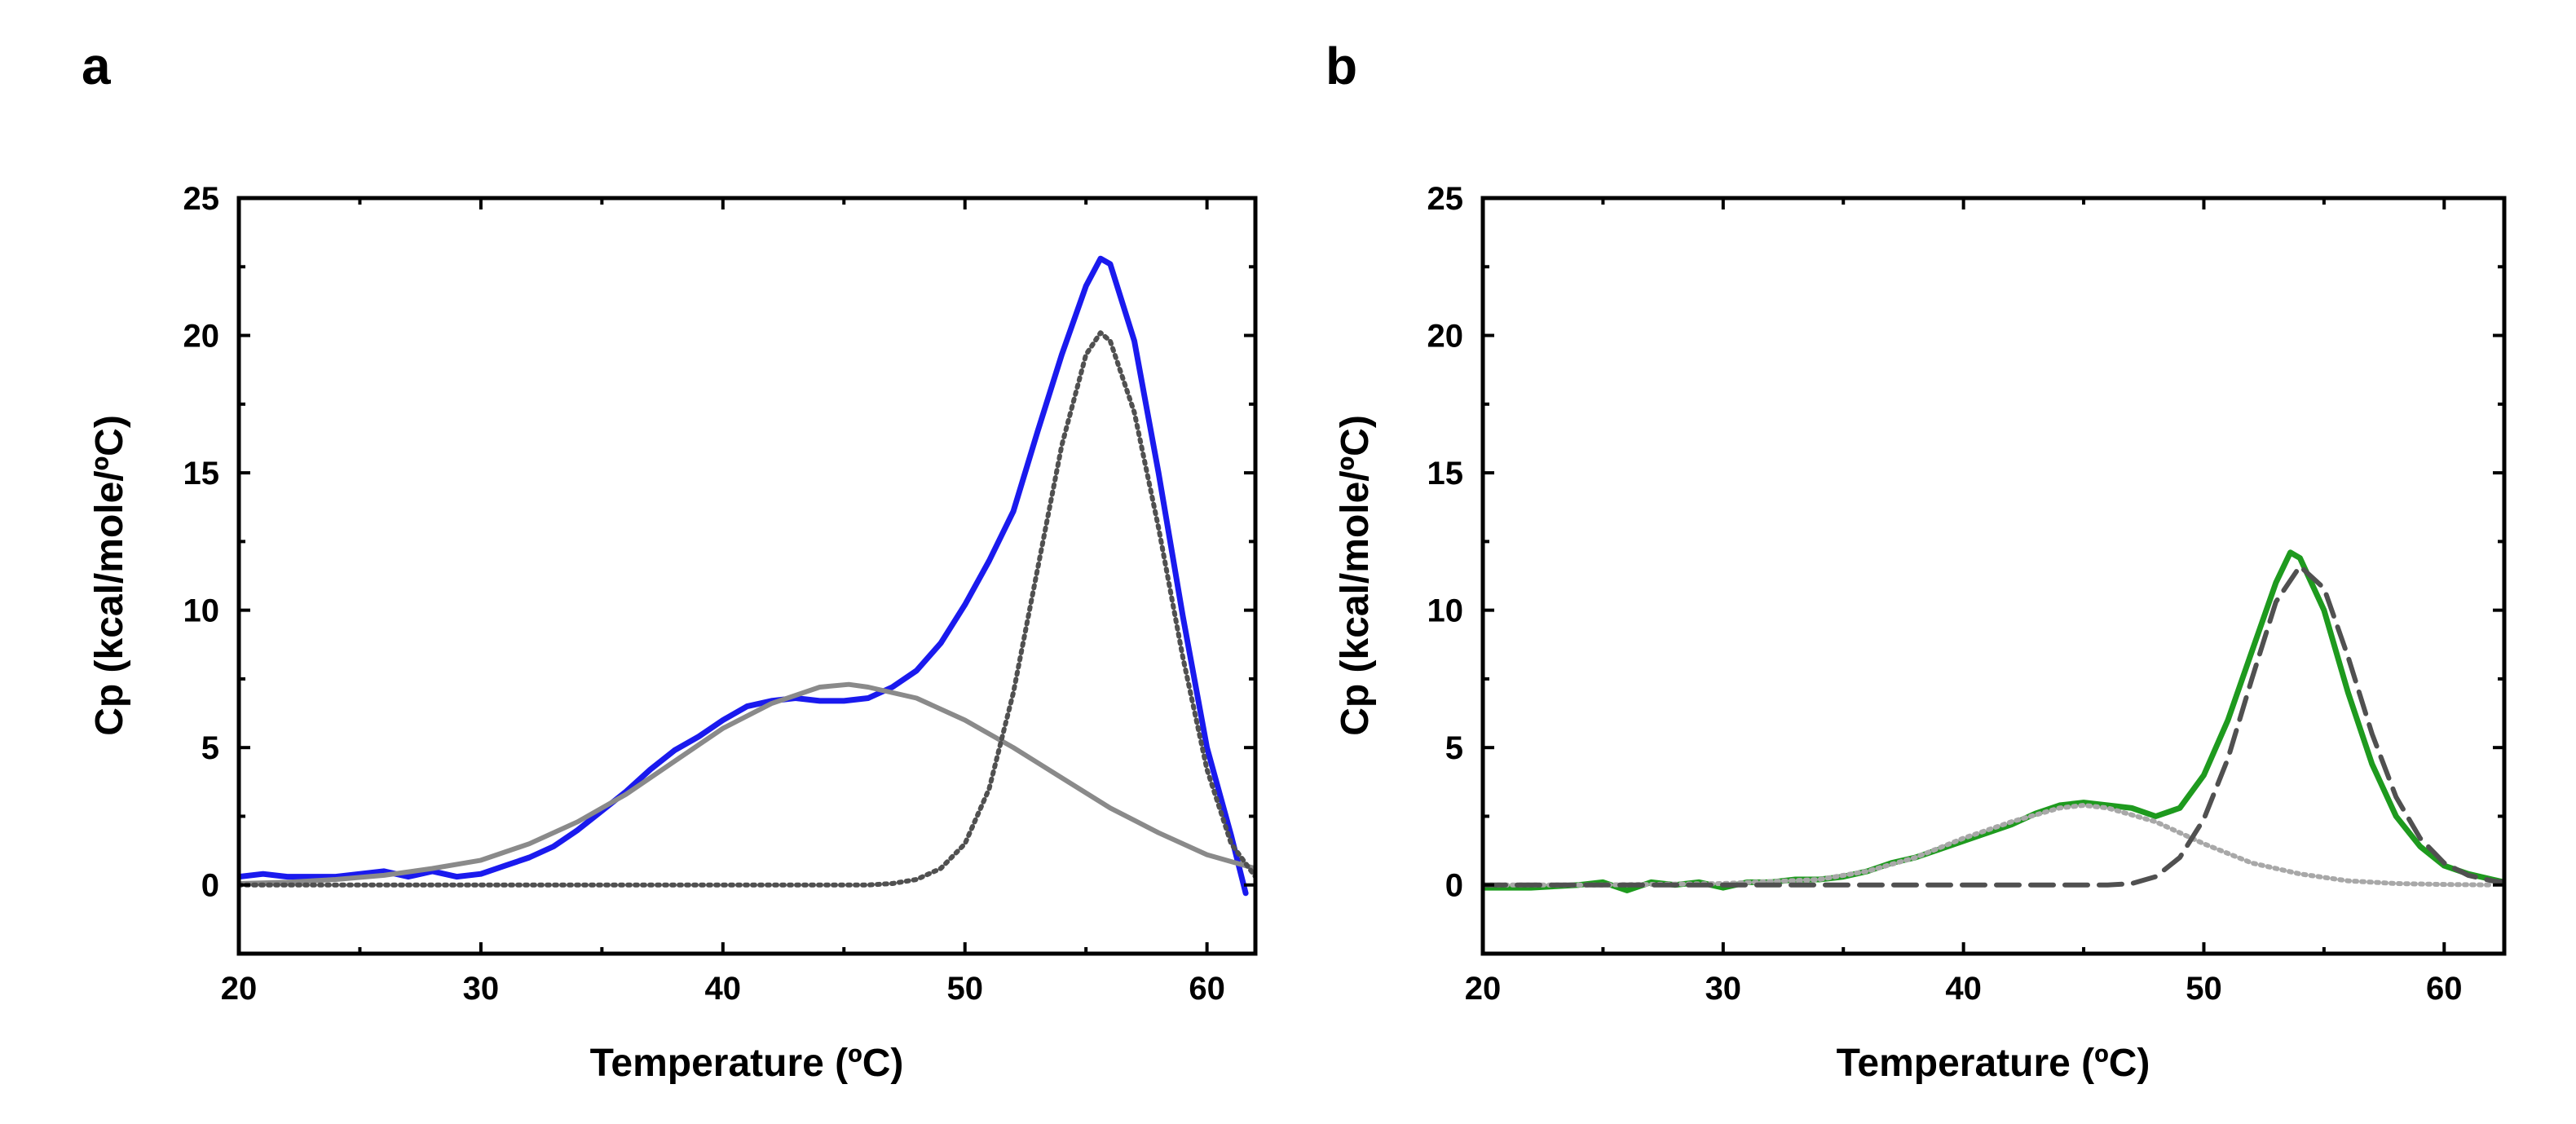 The width and height of the screenshot is (2576, 1124). I want to click on panel-a-y-tick-label: 0, so click(210, 886).